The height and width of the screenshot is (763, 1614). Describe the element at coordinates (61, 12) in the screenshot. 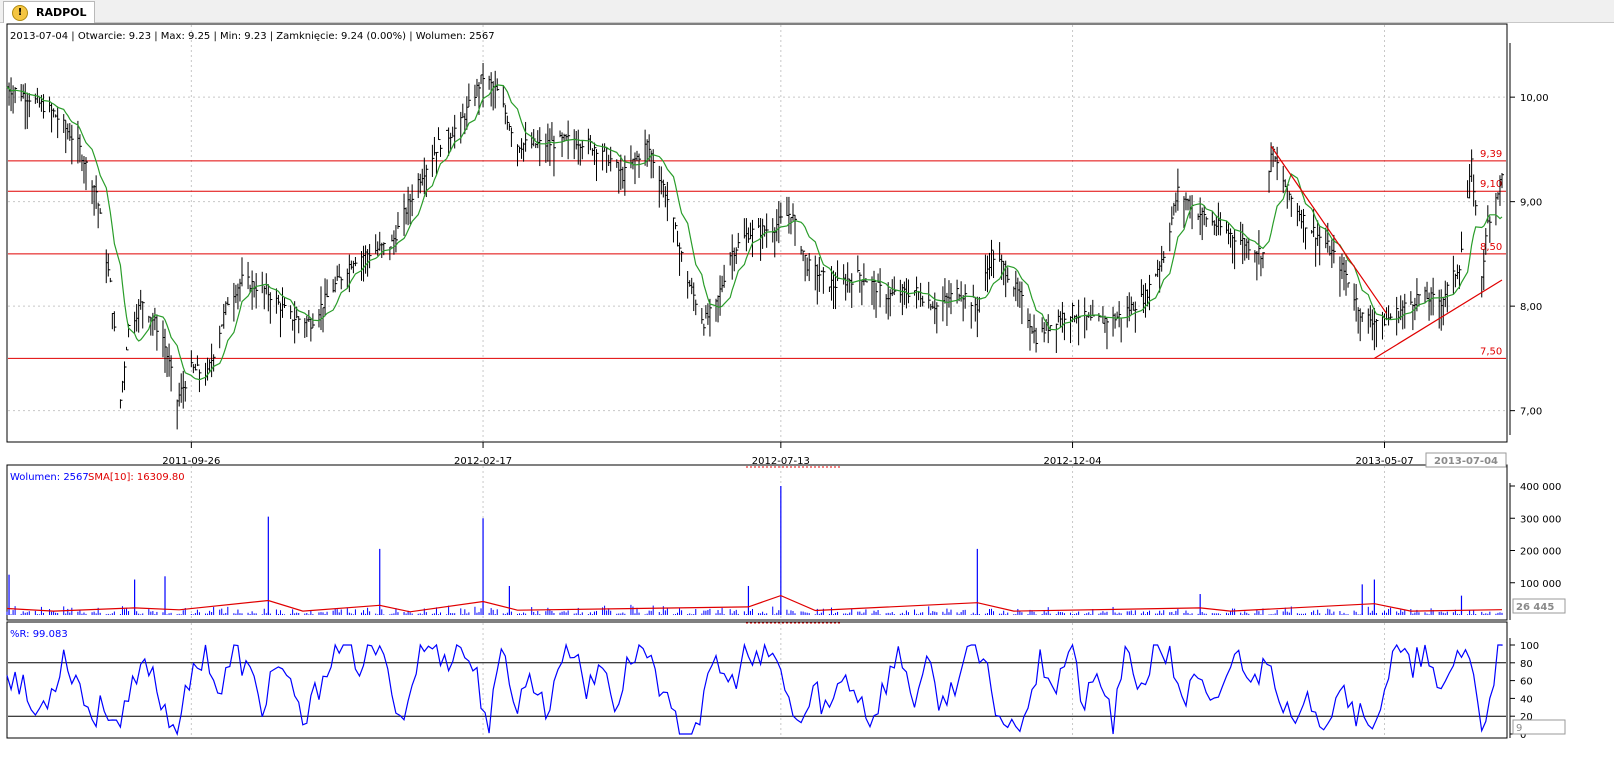

I see `tab-label: RADPOL` at that location.